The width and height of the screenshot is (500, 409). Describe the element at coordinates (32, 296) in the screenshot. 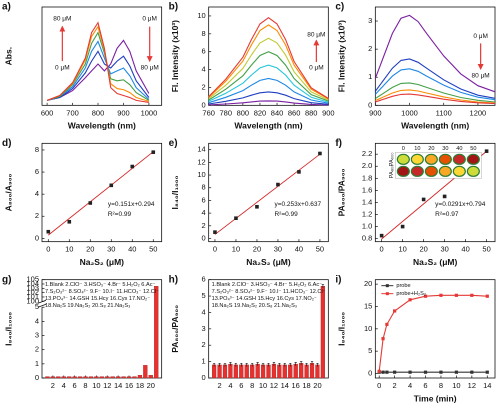

I see `y-tick-label: 101` at that location.